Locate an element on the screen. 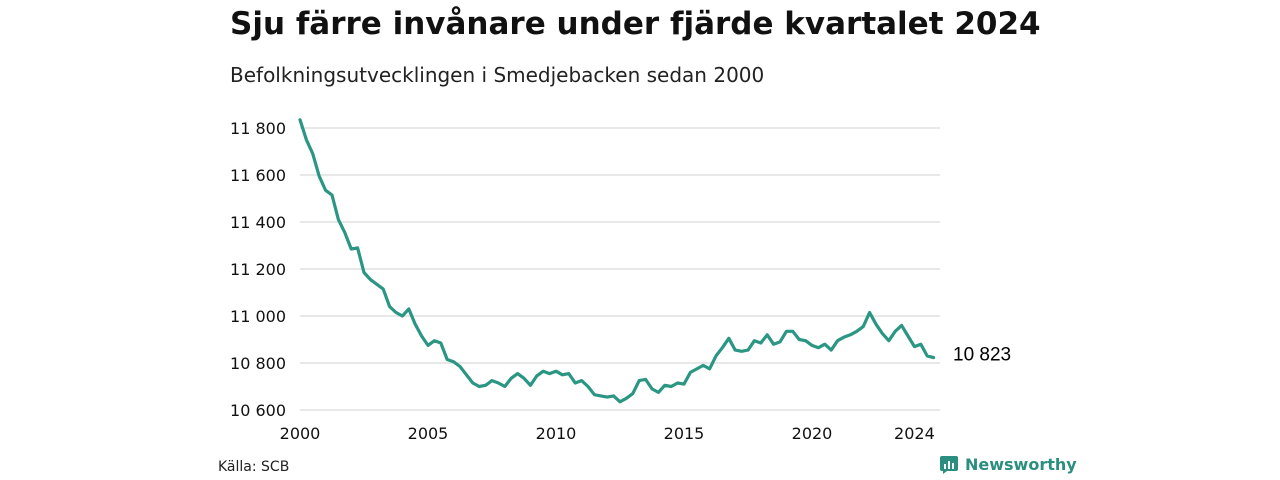 This screenshot has width=1280, height=480. newsworthy-logo-icon is located at coordinates (949, 464).